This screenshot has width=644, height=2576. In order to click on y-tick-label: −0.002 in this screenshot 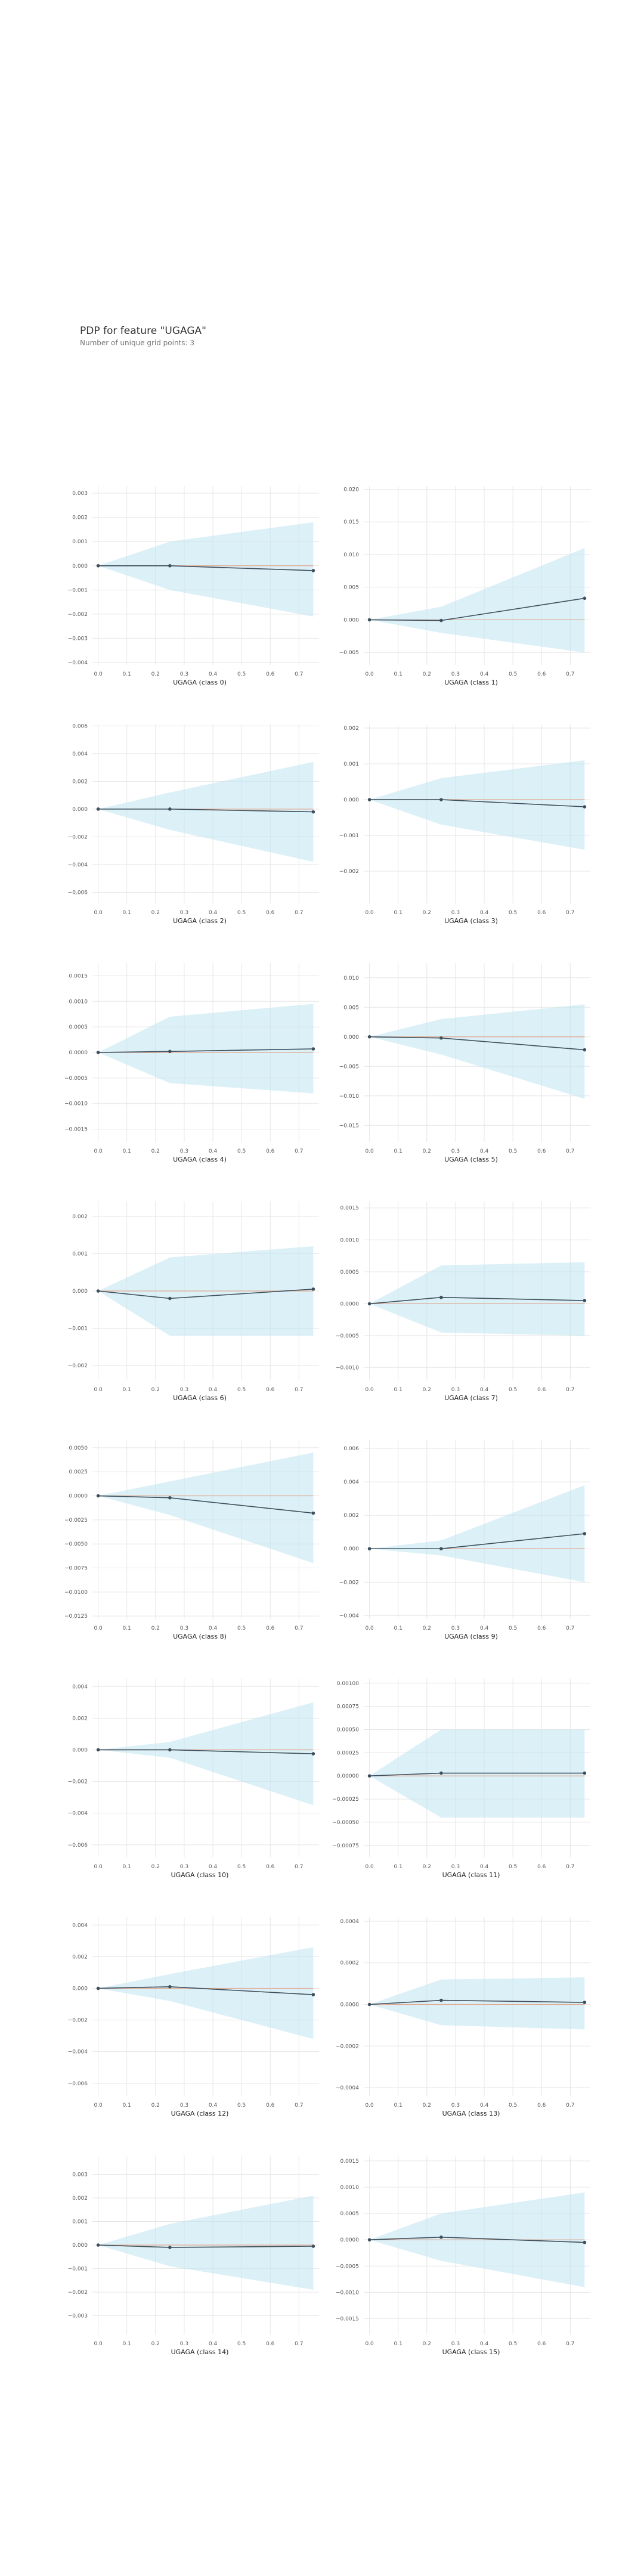, I will do `click(78, 615)`.